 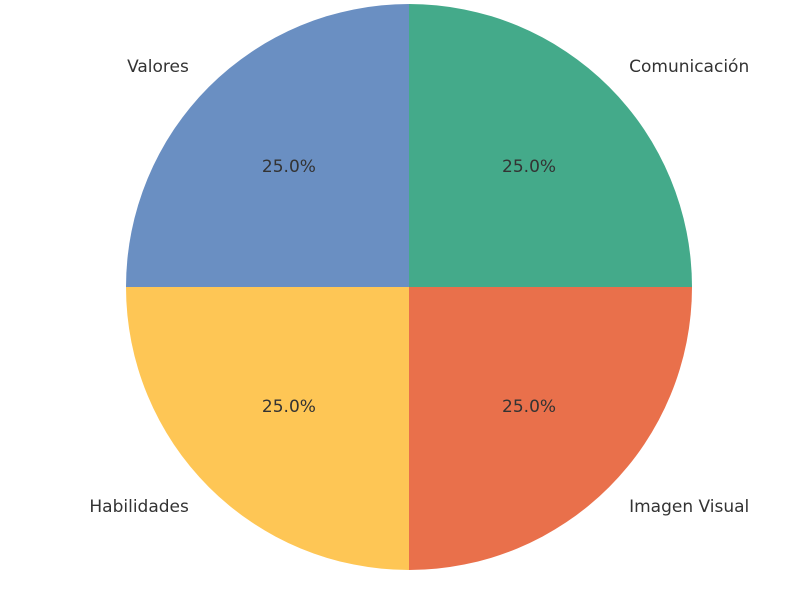 I want to click on slice-label: Habilidades, so click(x=139, y=507).